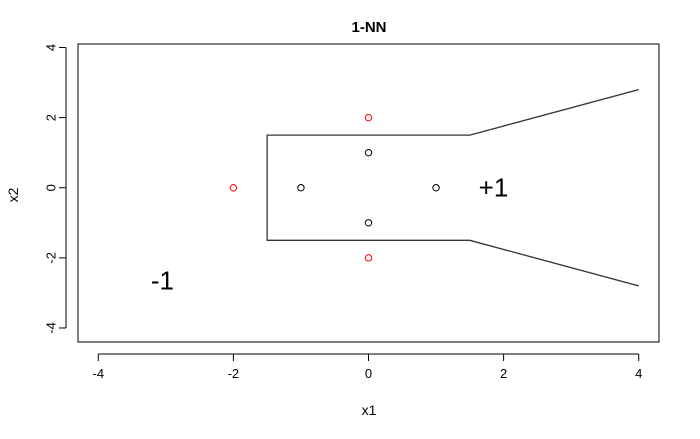 The image size is (700, 439). Describe the element at coordinates (51, 47) in the screenshot. I see `y-tick-label: 4` at that location.